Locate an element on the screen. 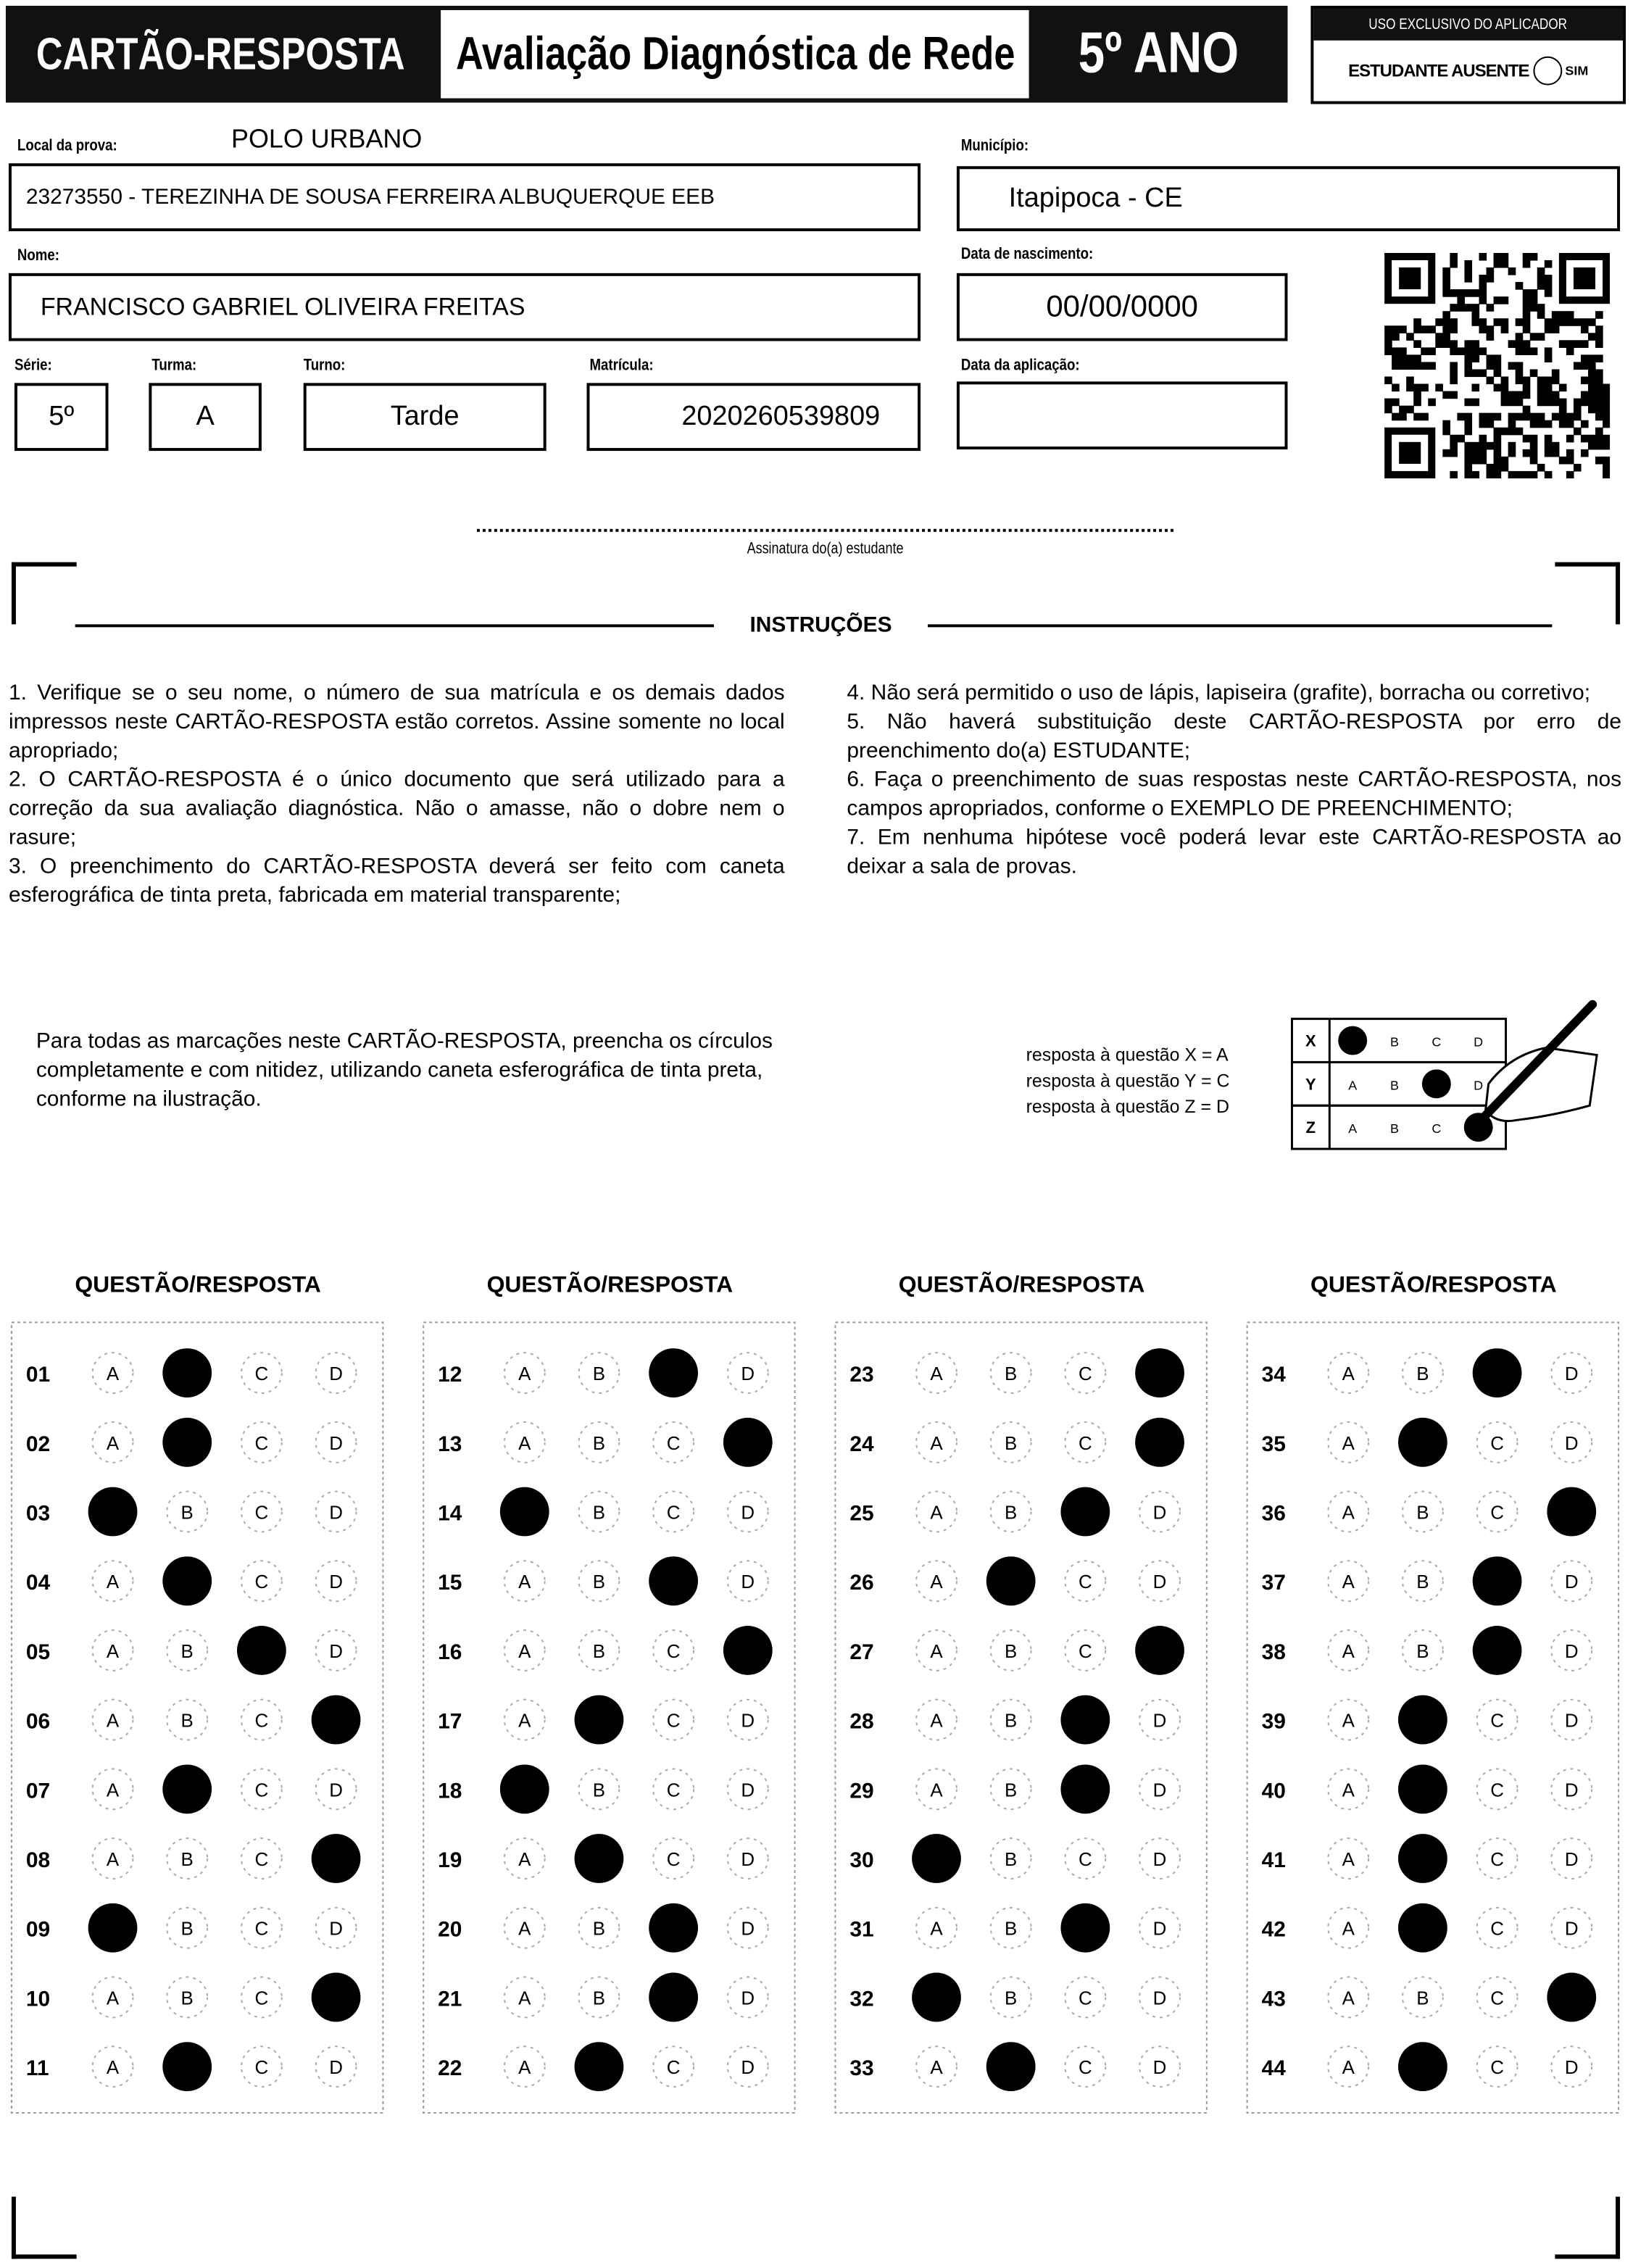 This screenshot has height=2268, width=1633. question-number: 16 is located at coordinates (450, 1652).